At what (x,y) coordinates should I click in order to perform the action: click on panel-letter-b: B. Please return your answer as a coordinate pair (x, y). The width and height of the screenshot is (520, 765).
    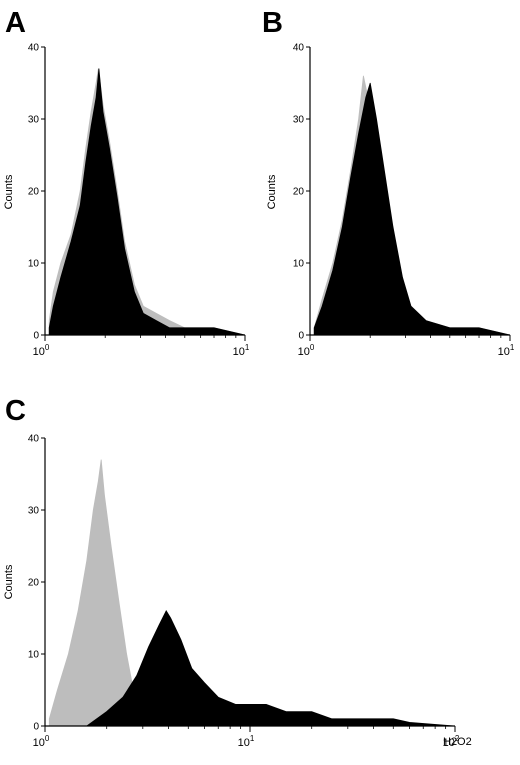
    Looking at the image, I should click on (272, 23).